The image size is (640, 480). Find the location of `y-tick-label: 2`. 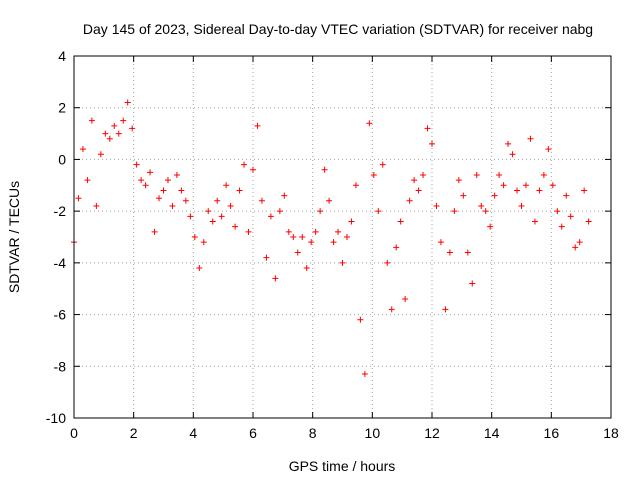

y-tick-label: 2 is located at coordinates (62, 108).